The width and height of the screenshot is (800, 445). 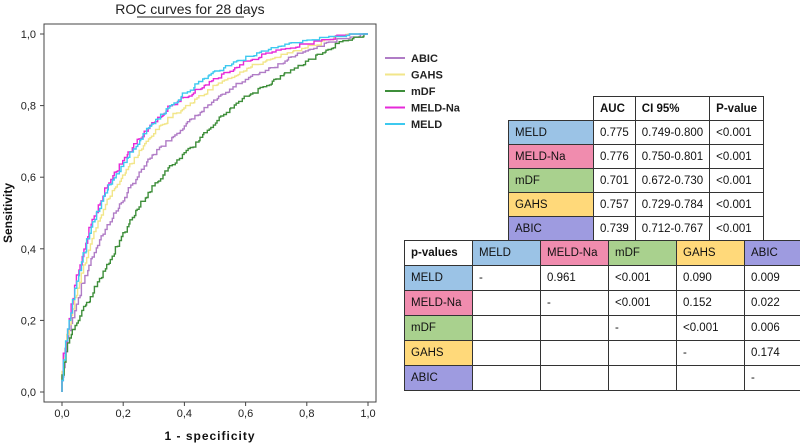 What do you see at coordinates (28, 393) in the screenshot?
I see `y-tick-label: 0,0` at bounding box center [28, 393].